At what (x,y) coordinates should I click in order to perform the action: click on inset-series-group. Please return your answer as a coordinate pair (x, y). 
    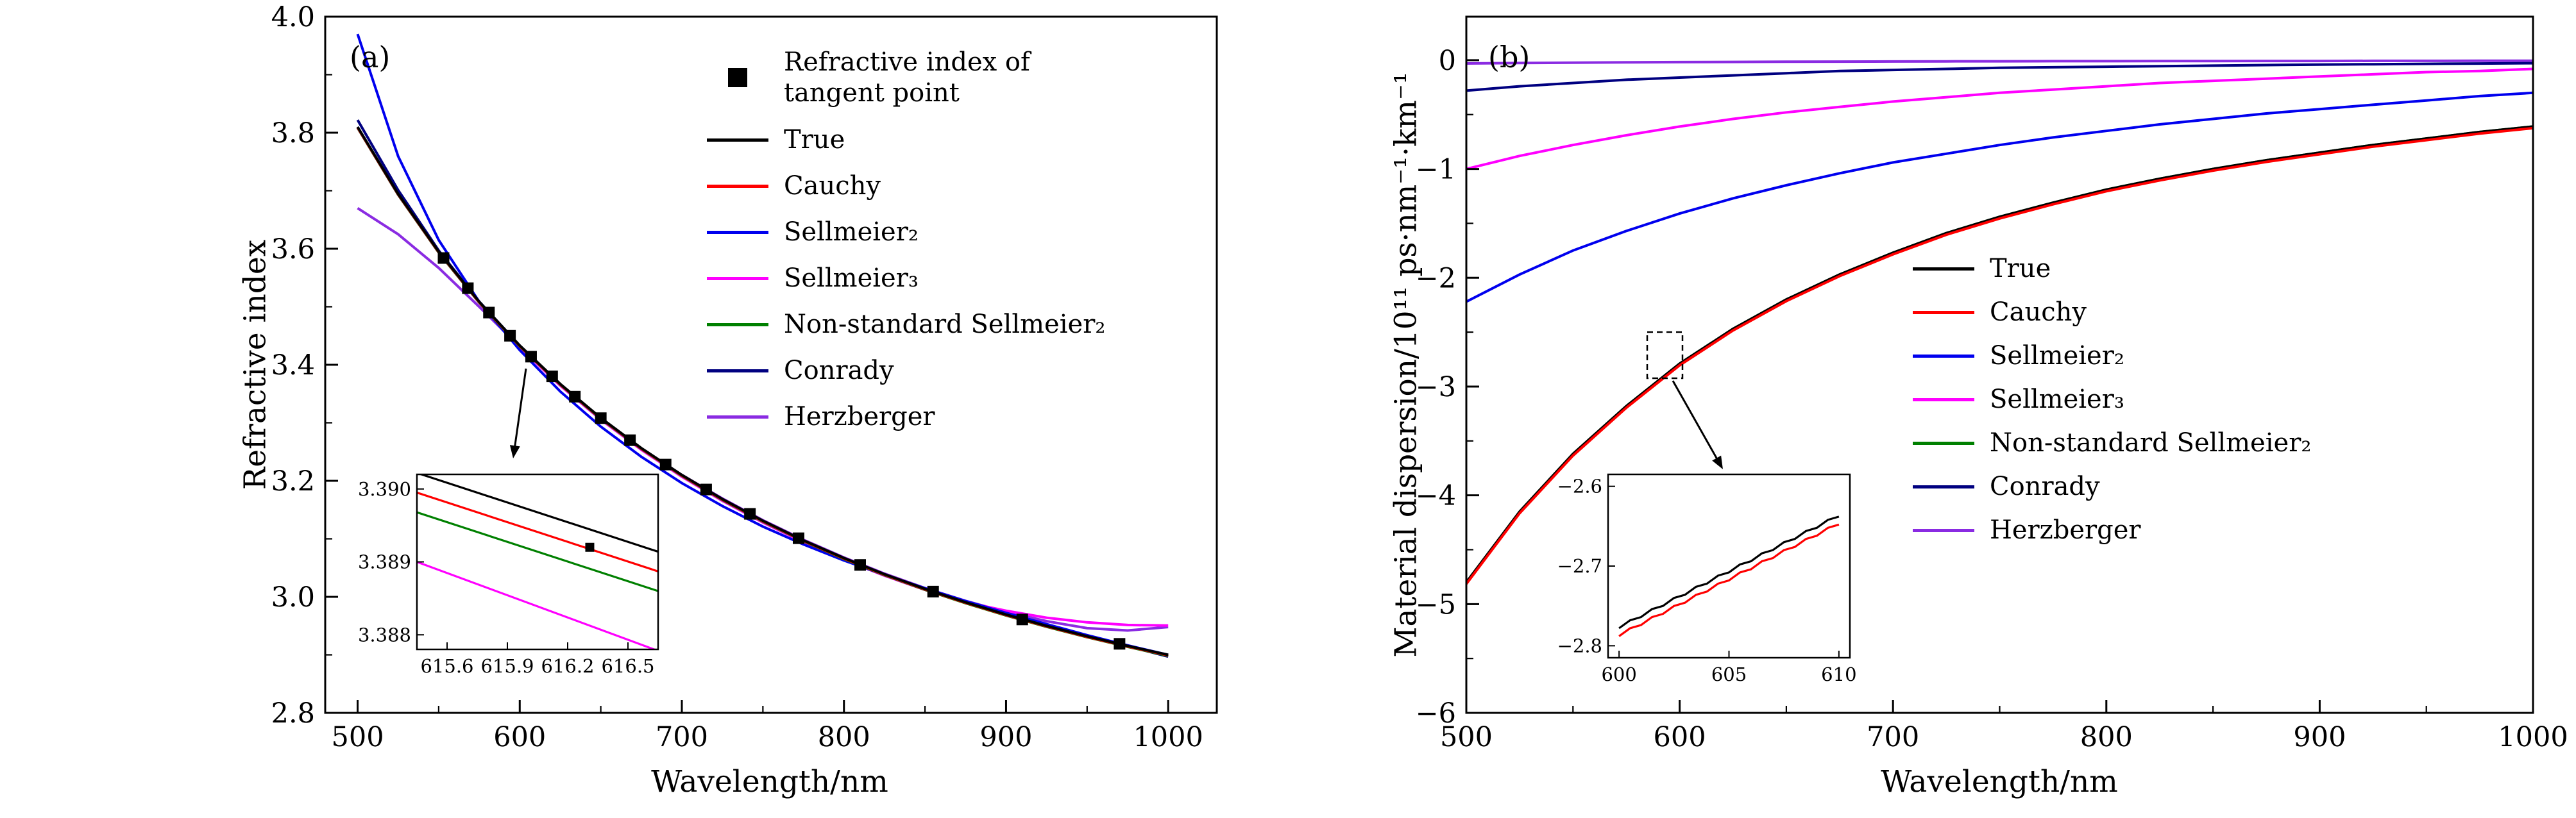
    Looking at the image, I should click on (1729, 576).